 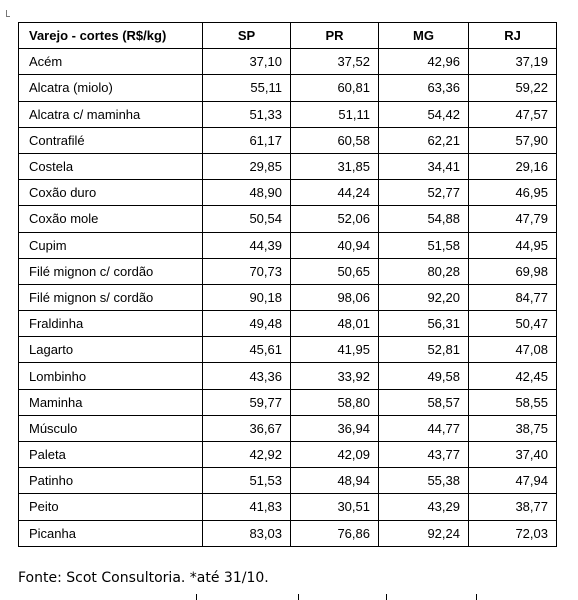 I want to click on table-header-row: Varejo - cortes (R$/kg) SP PR MG RJ, so click(x=287, y=35).